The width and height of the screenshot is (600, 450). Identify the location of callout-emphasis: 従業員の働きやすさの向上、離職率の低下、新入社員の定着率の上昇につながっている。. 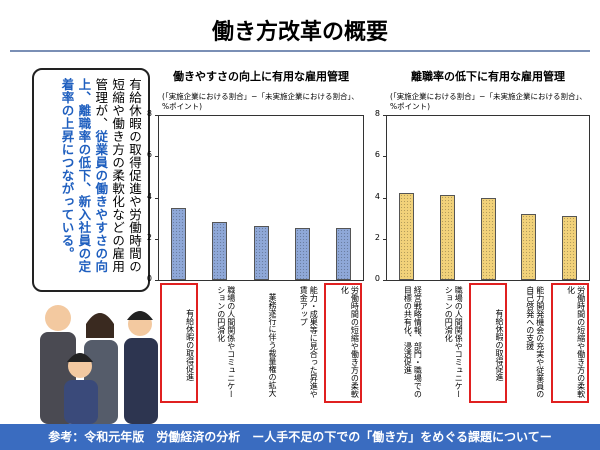
(84, 175).